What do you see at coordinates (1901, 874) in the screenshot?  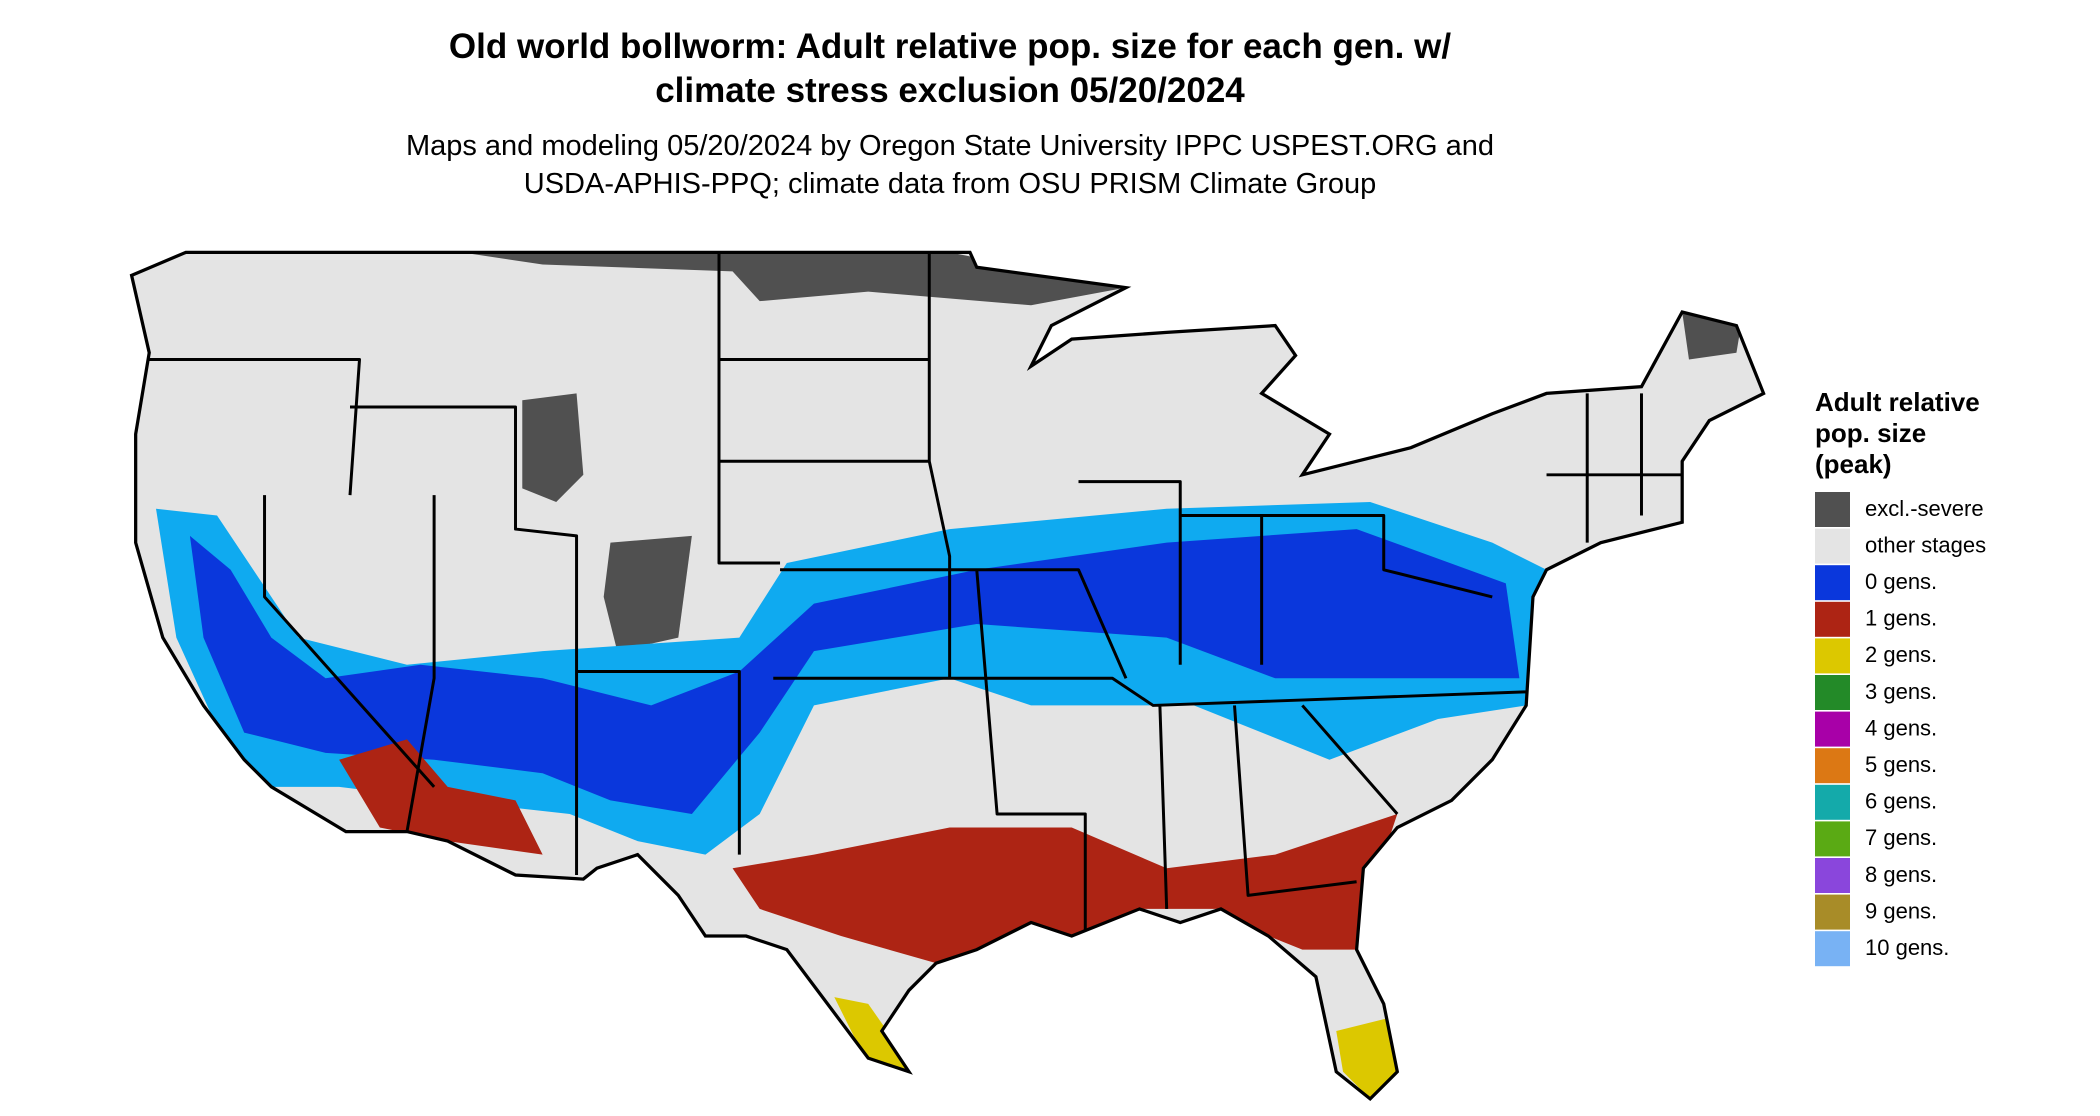 I see `legend-label: 8 gens.` at bounding box center [1901, 874].